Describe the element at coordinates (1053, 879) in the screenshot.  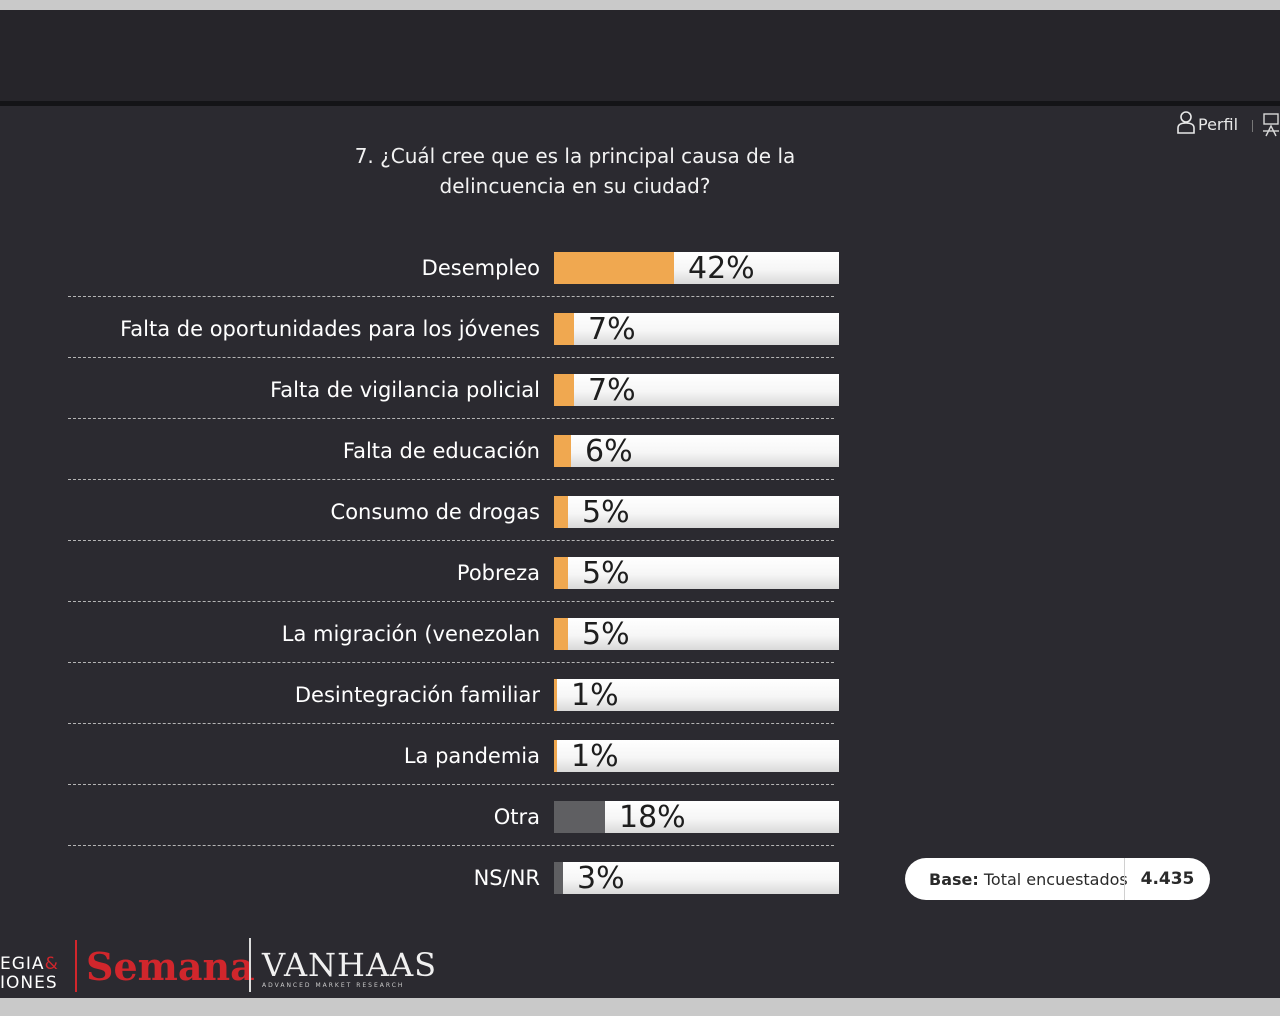
I see `base-label-text: Total encuestados` at that location.